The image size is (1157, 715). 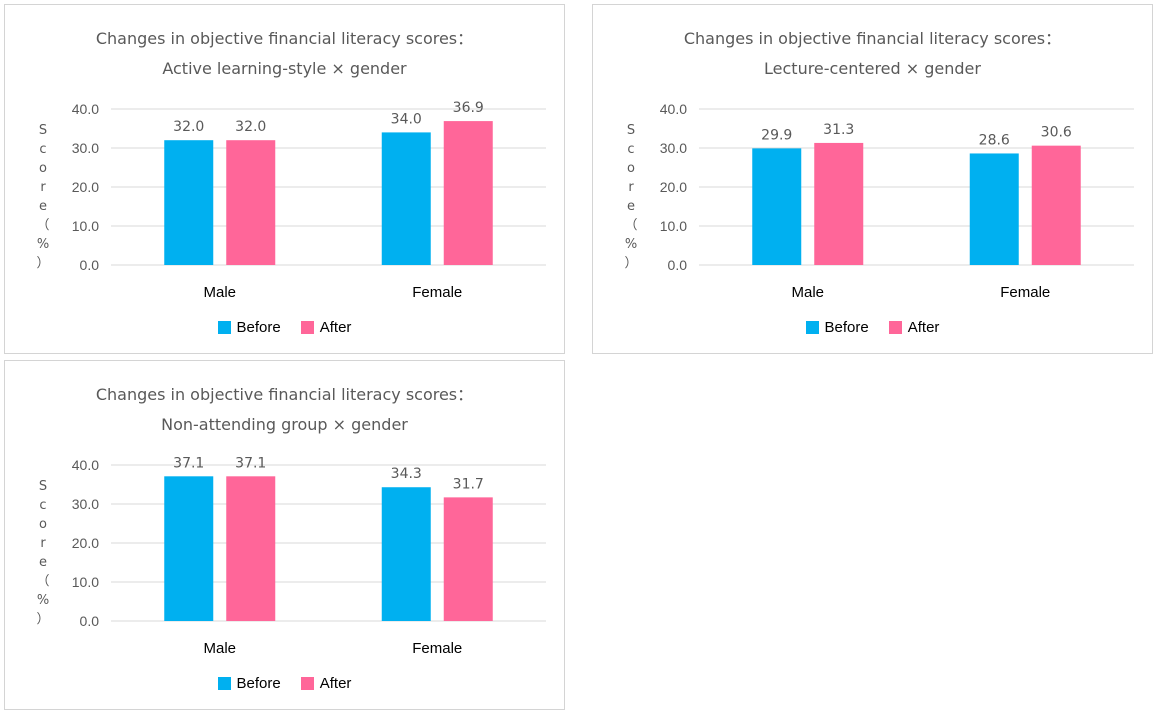 I want to click on data-label: 31.3, so click(x=838, y=130).